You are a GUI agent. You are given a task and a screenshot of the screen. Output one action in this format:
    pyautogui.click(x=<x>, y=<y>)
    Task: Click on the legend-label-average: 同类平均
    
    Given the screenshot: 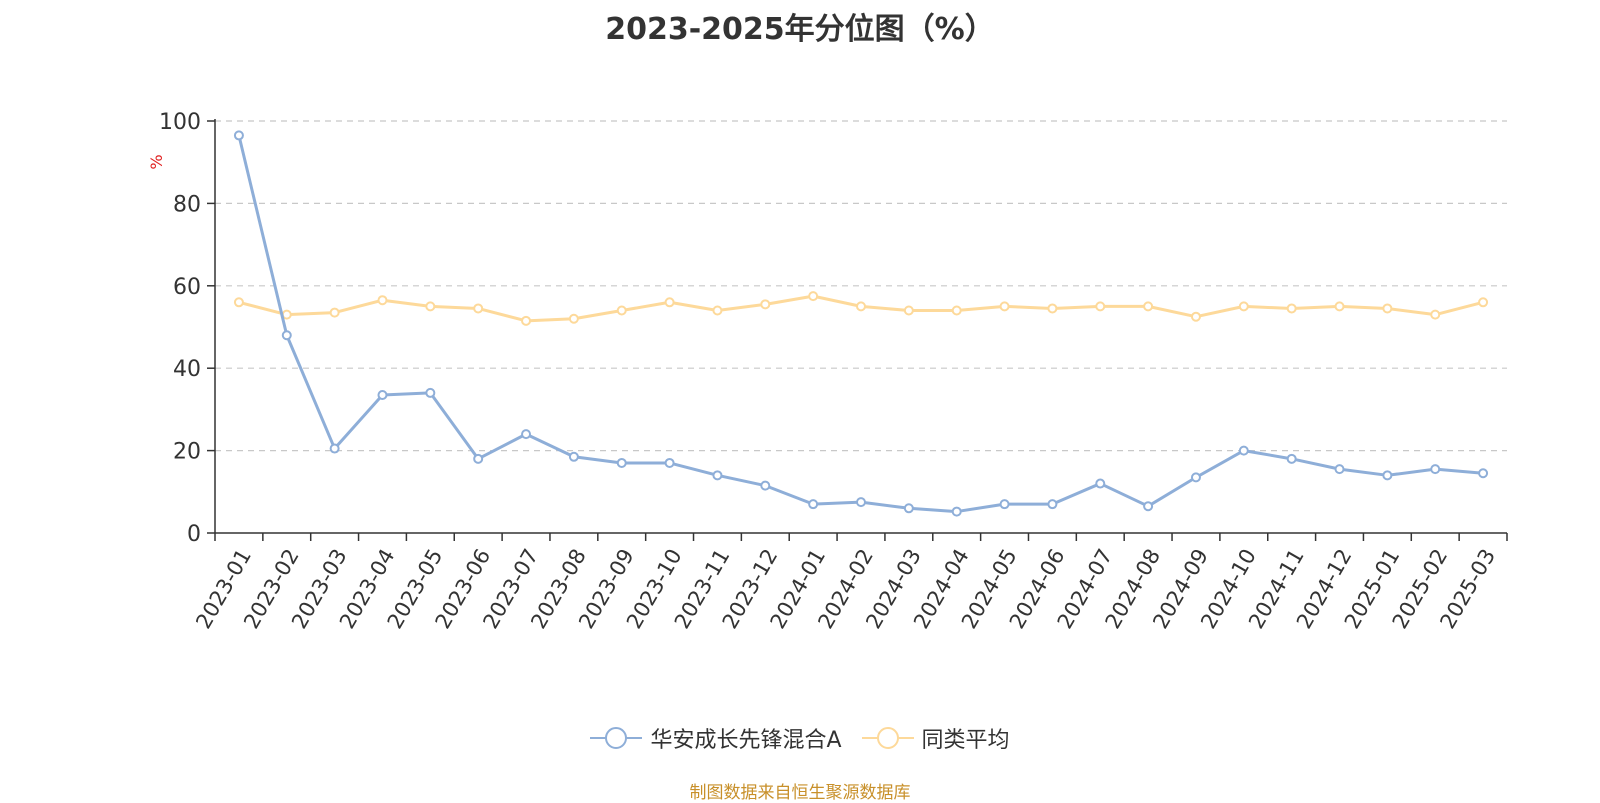 What is the action you would take?
    pyautogui.click(x=965, y=740)
    